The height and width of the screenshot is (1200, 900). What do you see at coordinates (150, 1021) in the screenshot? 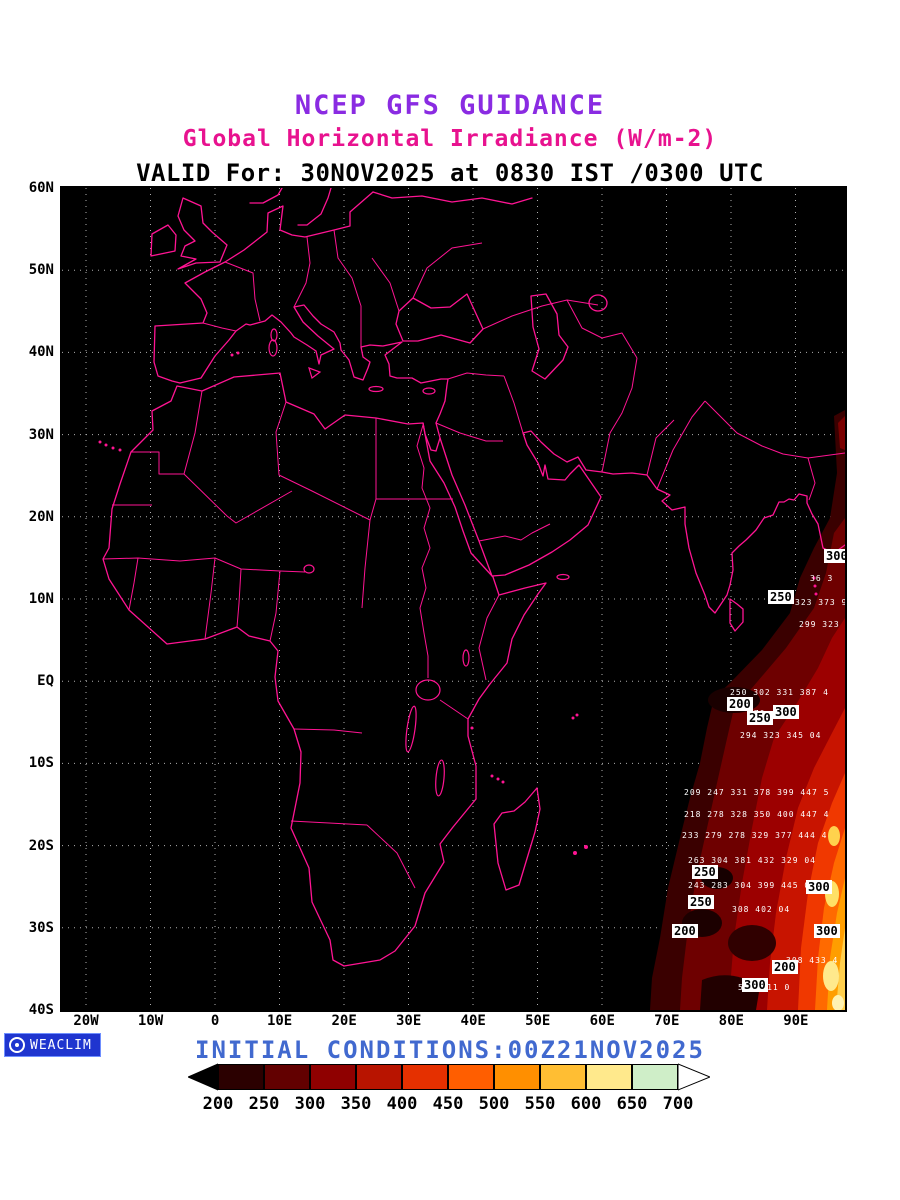
I see `longitude-tick-label: 10W` at bounding box center [150, 1021].